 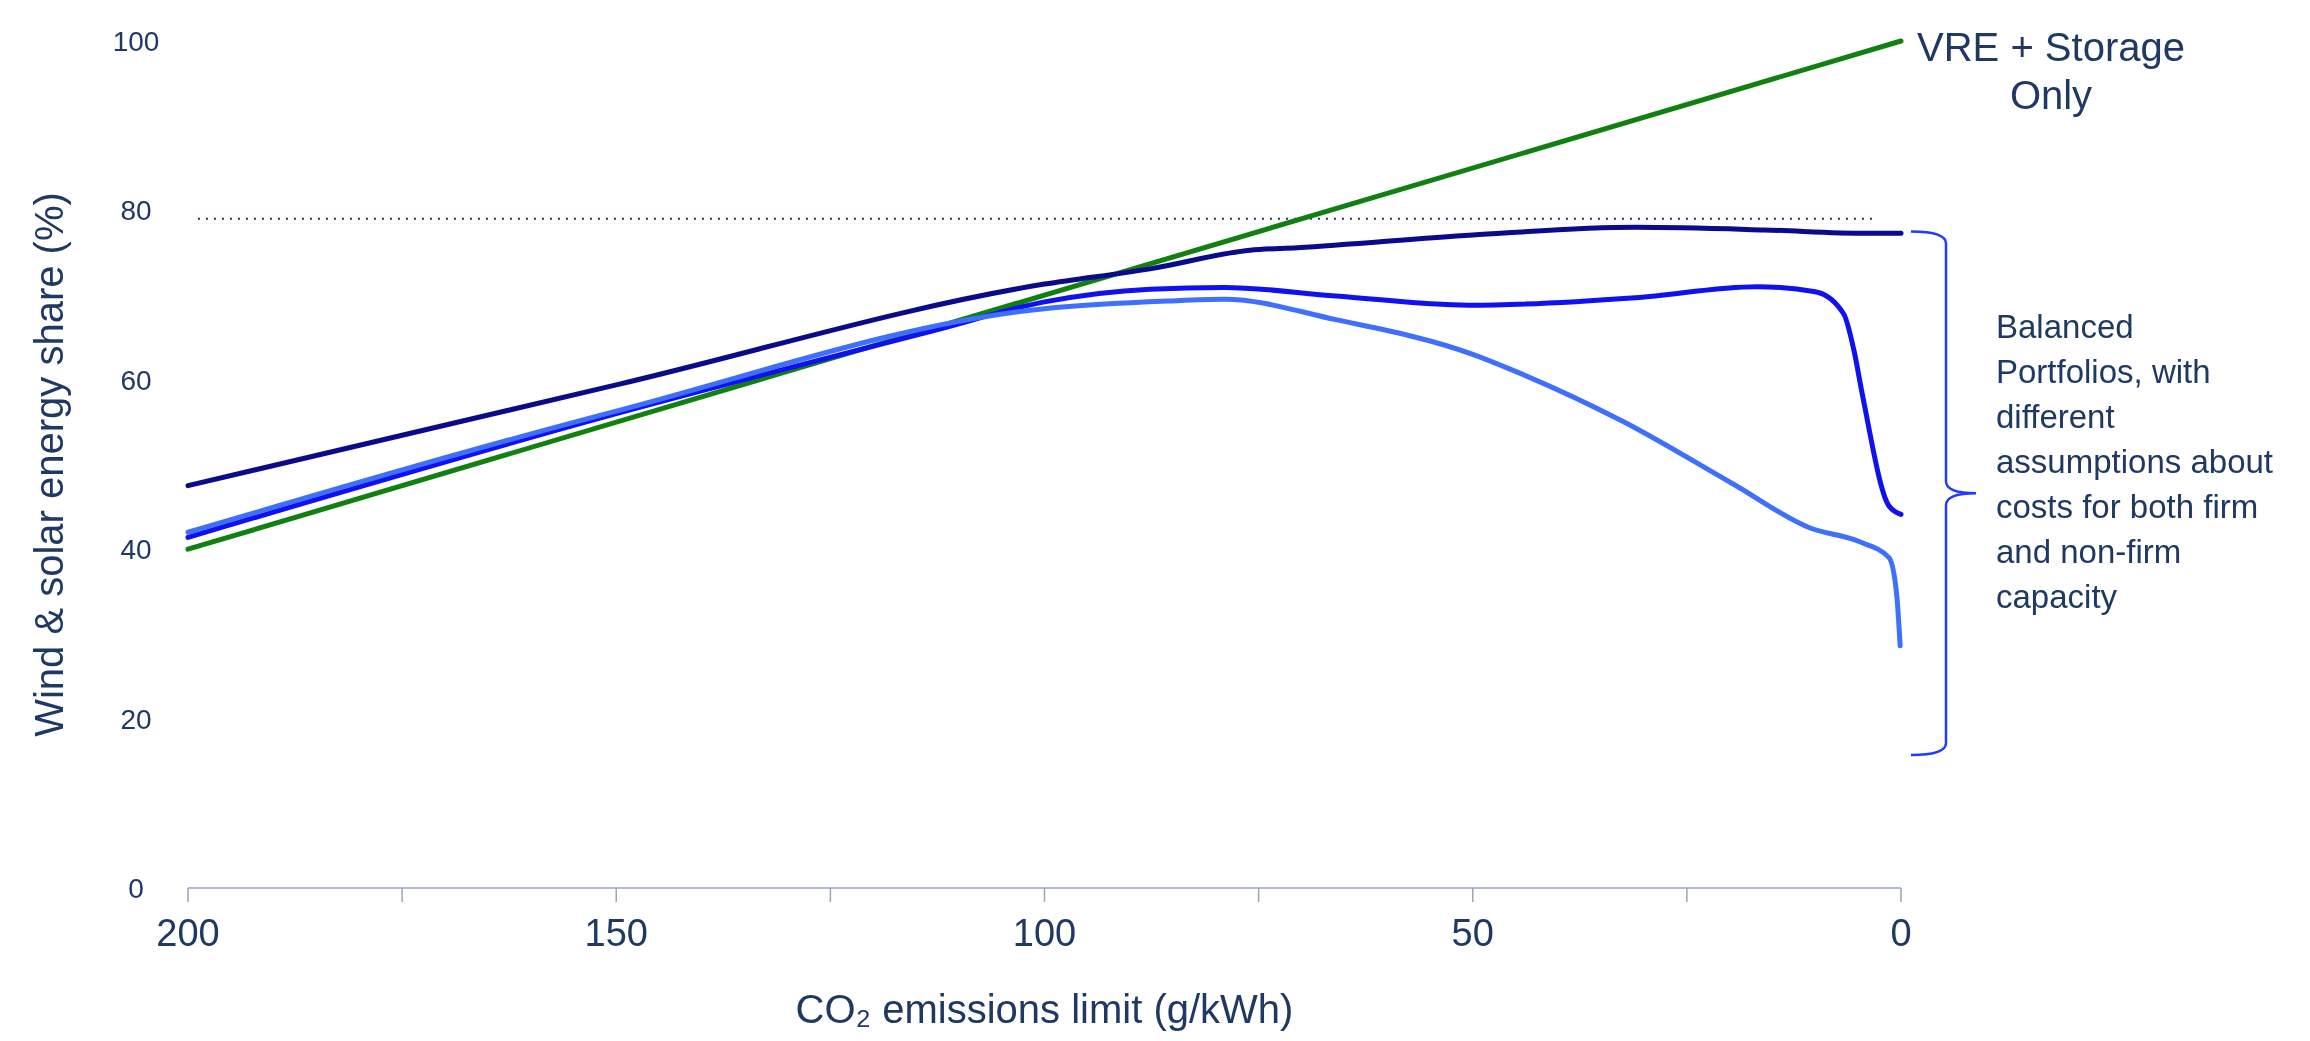 I want to click on y-tick-label: 40, so click(x=136, y=550).